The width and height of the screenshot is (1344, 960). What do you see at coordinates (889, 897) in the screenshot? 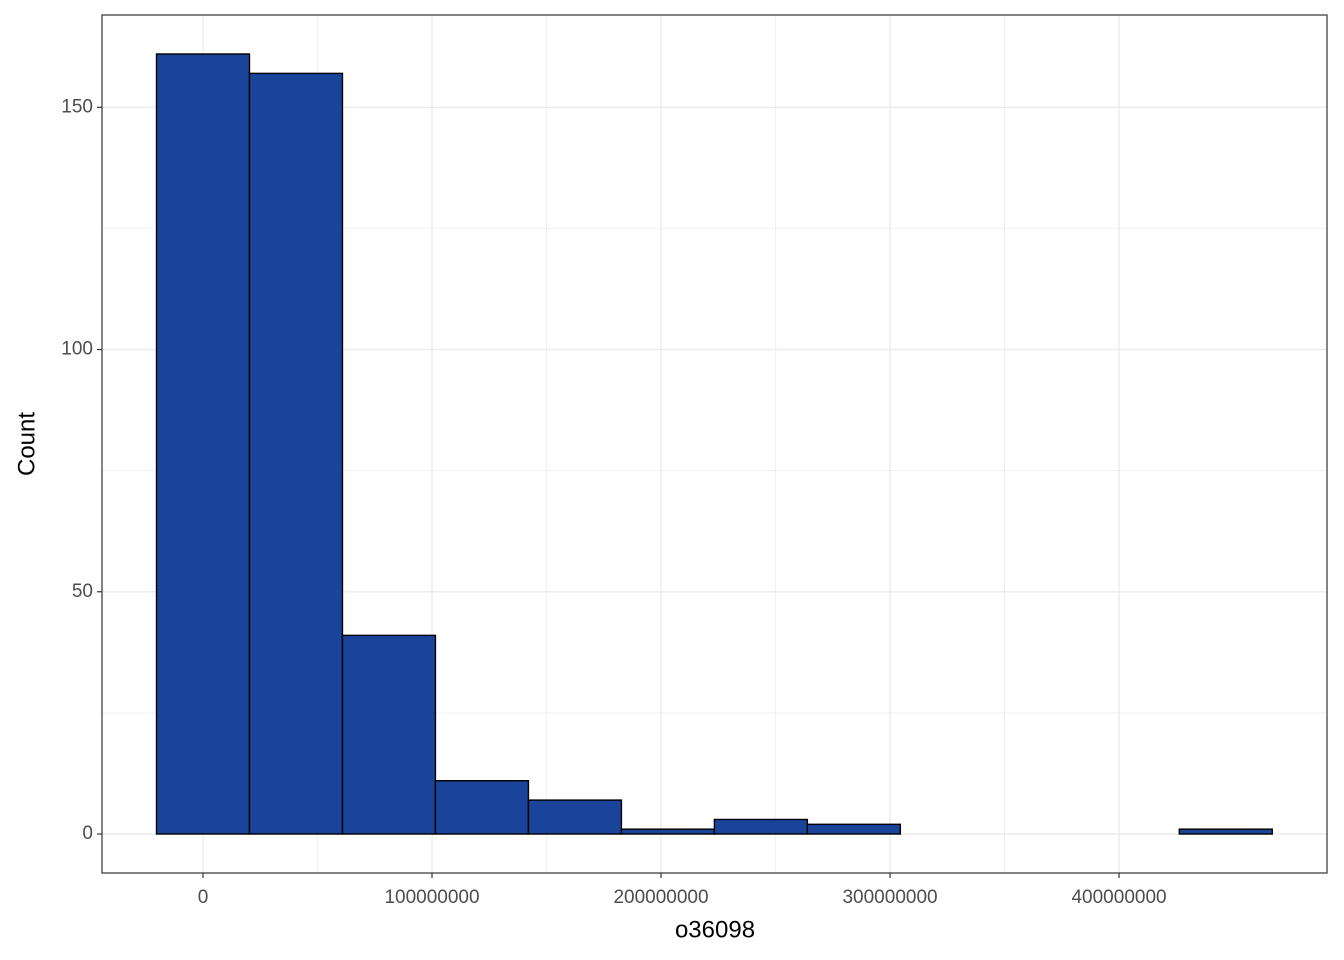
I see `x-tick-label: 300000000` at bounding box center [889, 897].